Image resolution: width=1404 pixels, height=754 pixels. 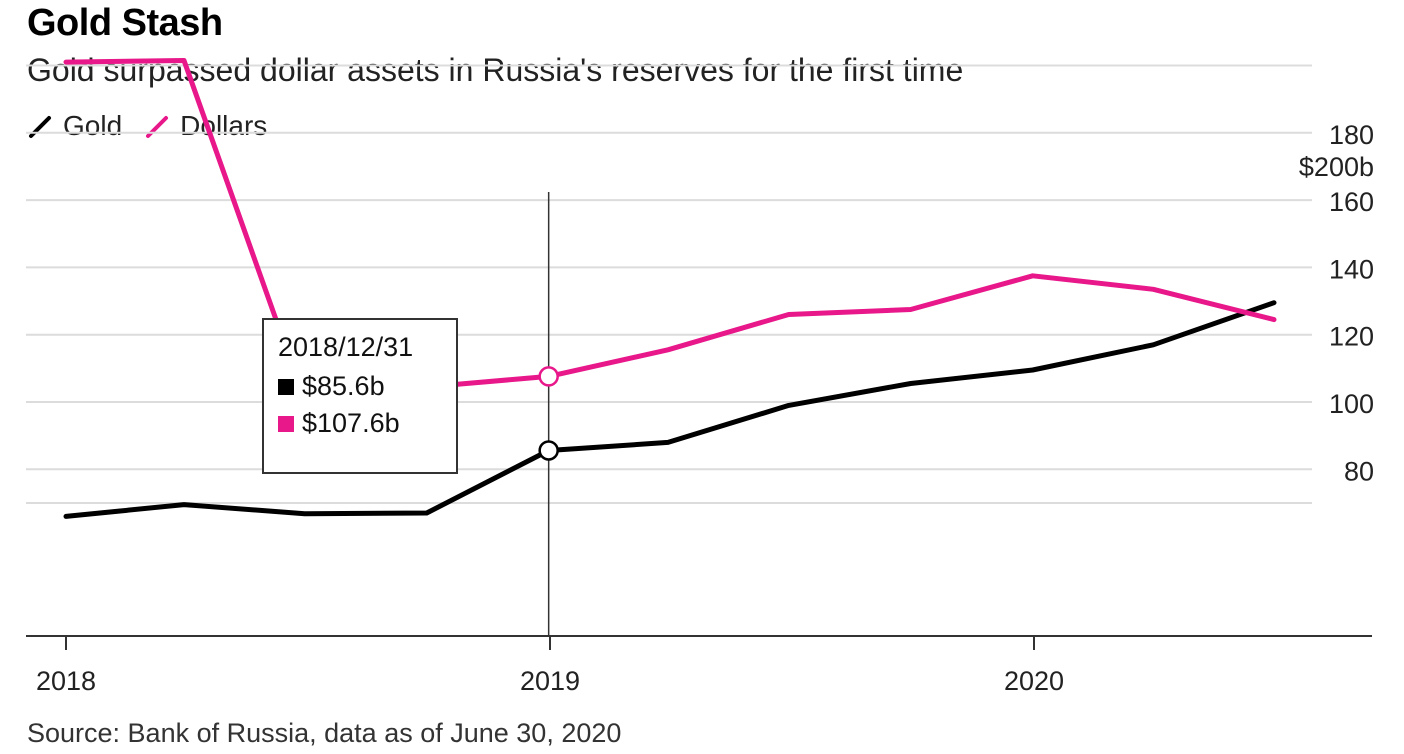 What do you see at coordinates (1359, 471) in the screenshot?
I see `y-tick-label: 80` at bounding box center [1359, 471].